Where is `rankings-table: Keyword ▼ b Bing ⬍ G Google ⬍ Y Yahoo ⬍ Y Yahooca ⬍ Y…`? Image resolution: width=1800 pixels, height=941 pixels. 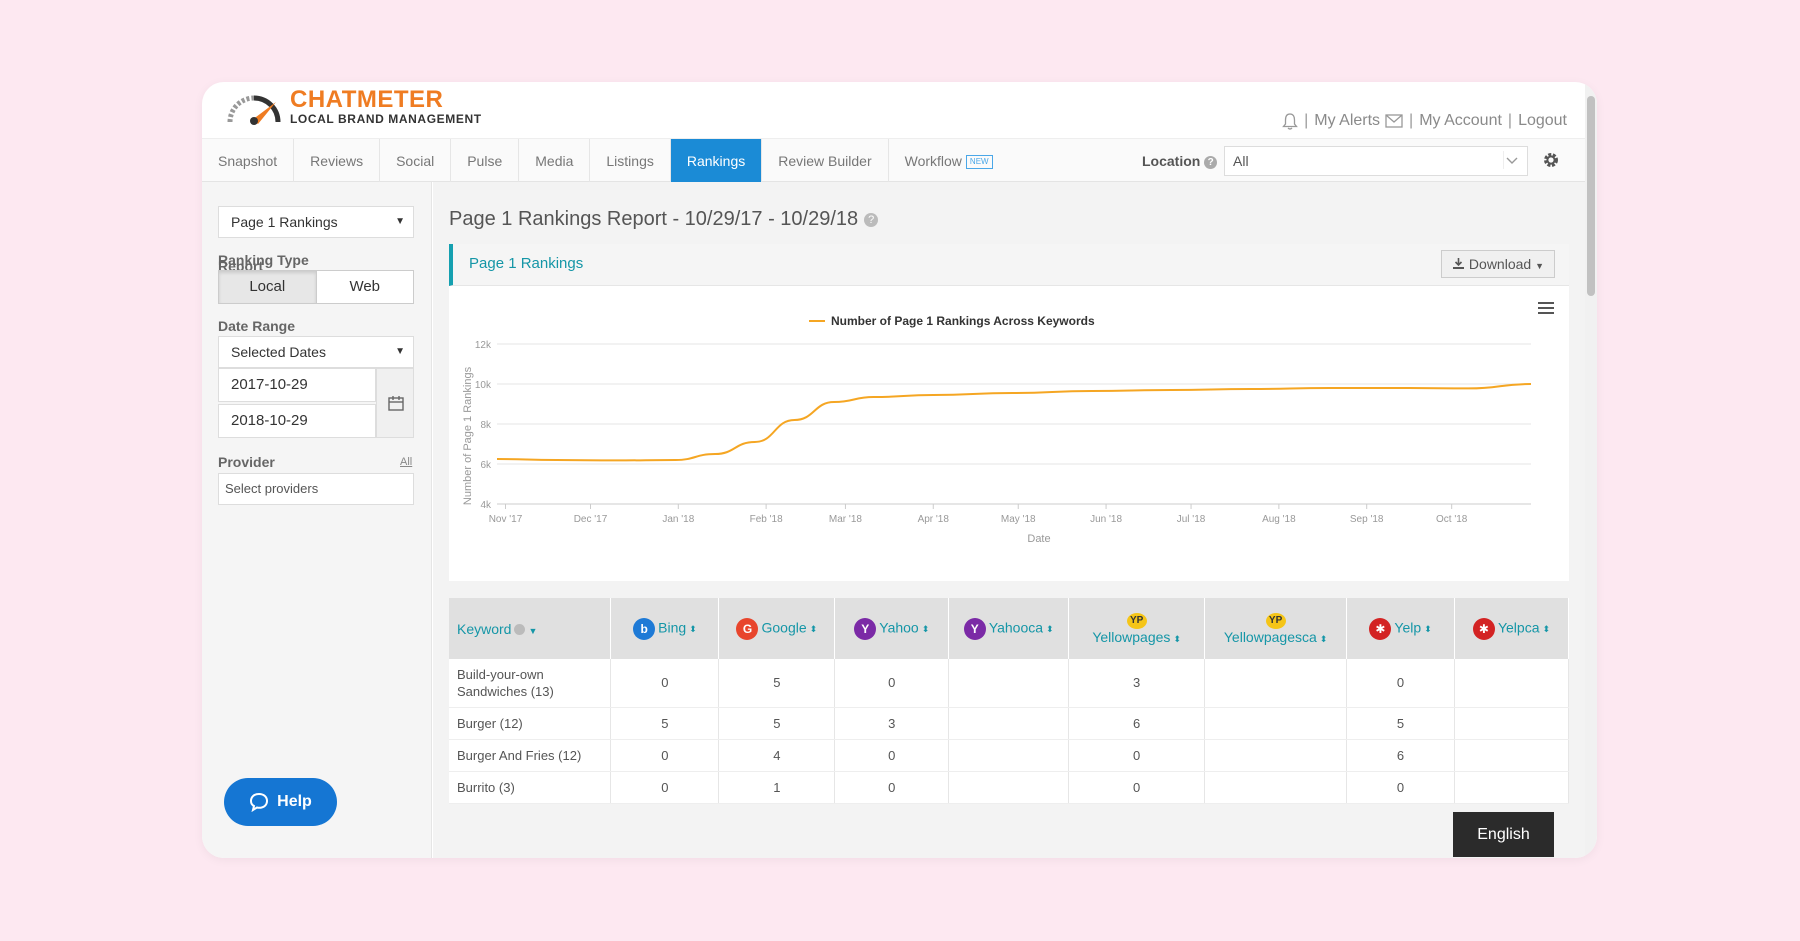
rankings-table: Keyword ▼ b Bing ⬍ G Google ⬍ Y Yahoo ⬍ Y Yahooca ⬍ Y… is located at coordinates (1009, 701).